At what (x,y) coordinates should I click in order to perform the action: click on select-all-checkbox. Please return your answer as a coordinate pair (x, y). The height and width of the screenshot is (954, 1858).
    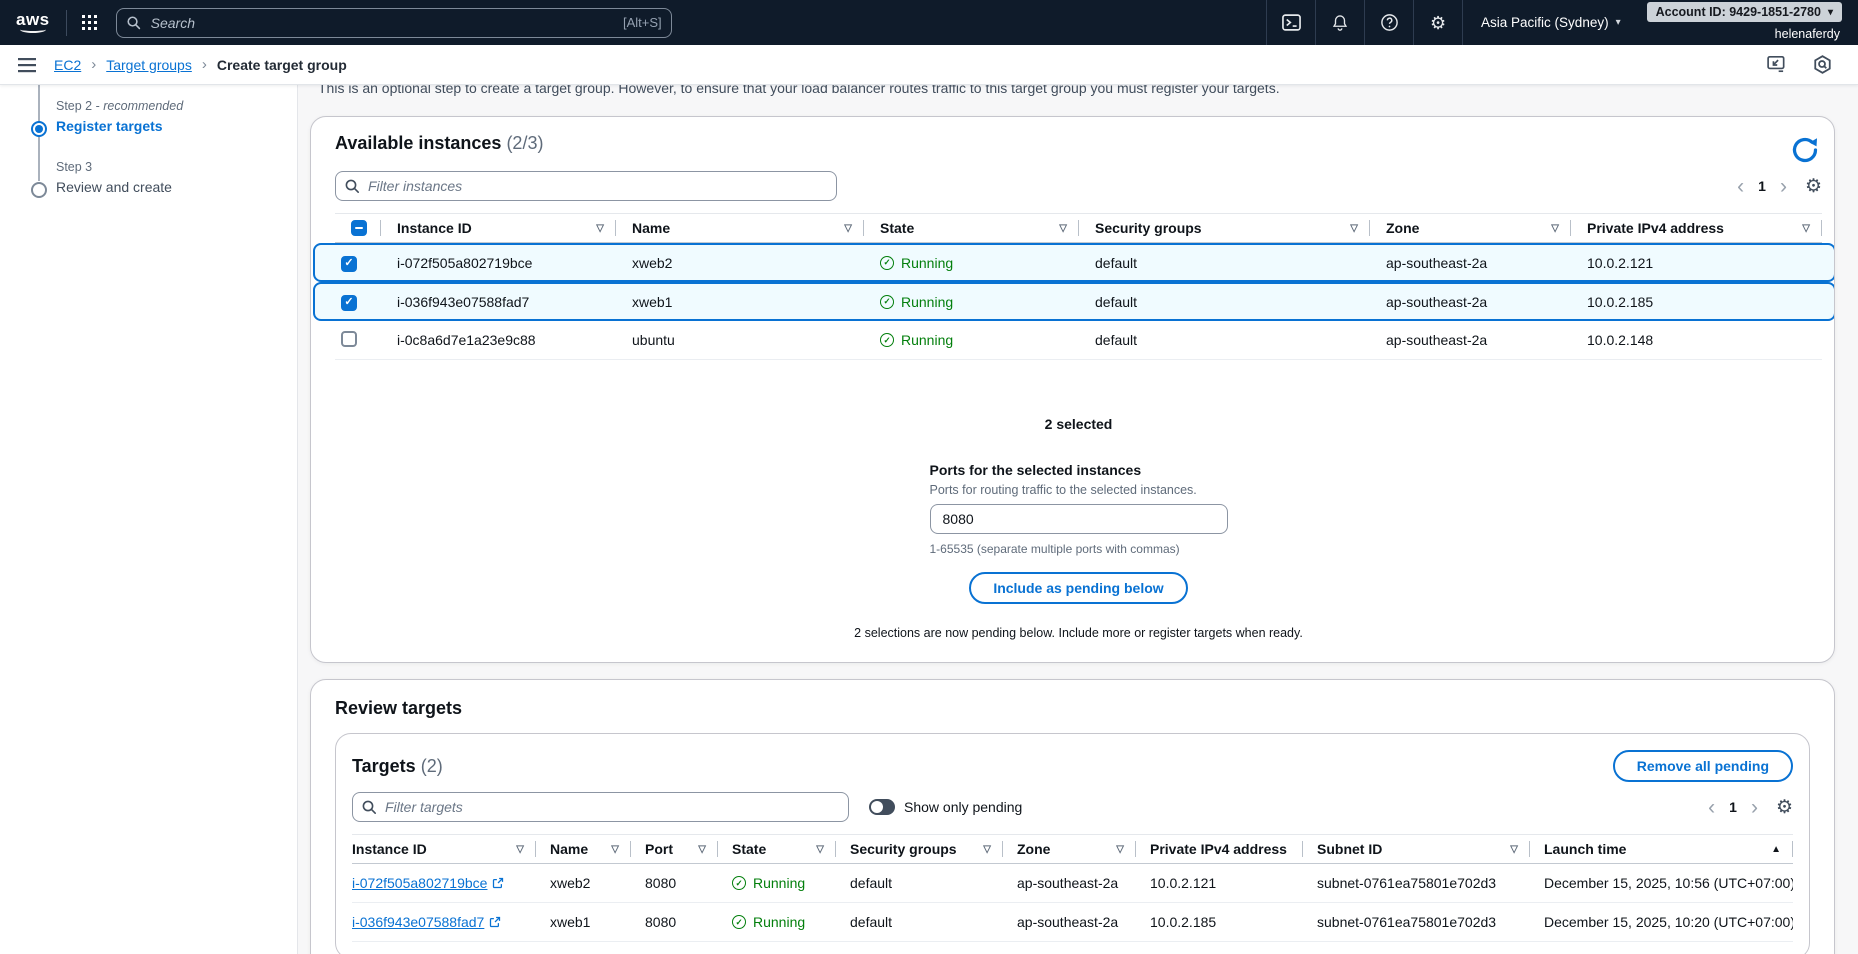
    Looking at the image, I should click on (359, 228).